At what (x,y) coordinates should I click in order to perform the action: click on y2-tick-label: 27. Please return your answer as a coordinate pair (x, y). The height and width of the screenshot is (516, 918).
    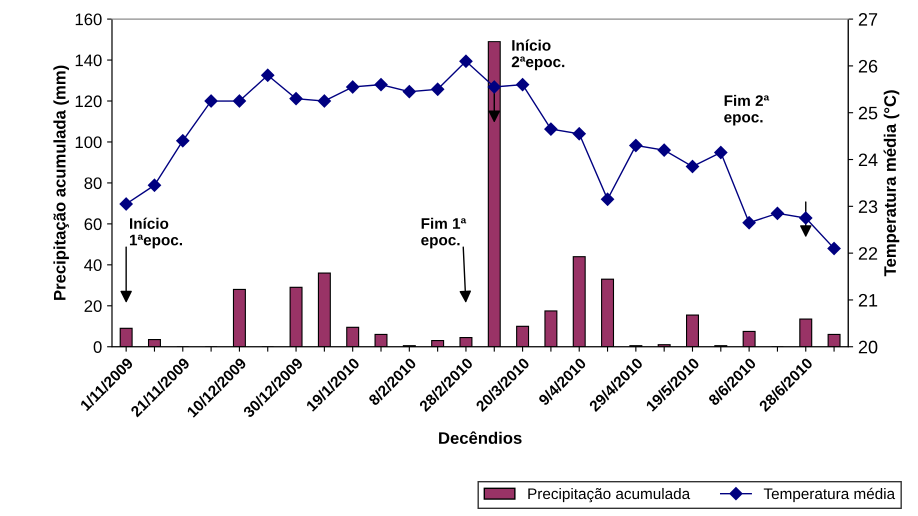
    Looking at the image, I should click on (868, 19).